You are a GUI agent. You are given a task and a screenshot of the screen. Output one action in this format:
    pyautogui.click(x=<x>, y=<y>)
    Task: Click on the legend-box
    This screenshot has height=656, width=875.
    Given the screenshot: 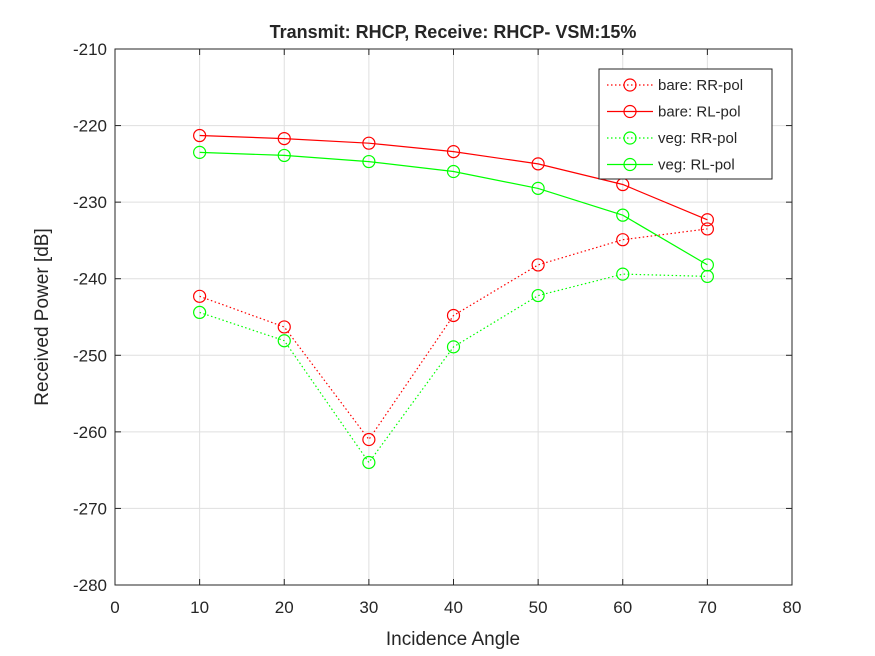 What is the action you would take?
    pyautogui.click(x=685, y=124)
    